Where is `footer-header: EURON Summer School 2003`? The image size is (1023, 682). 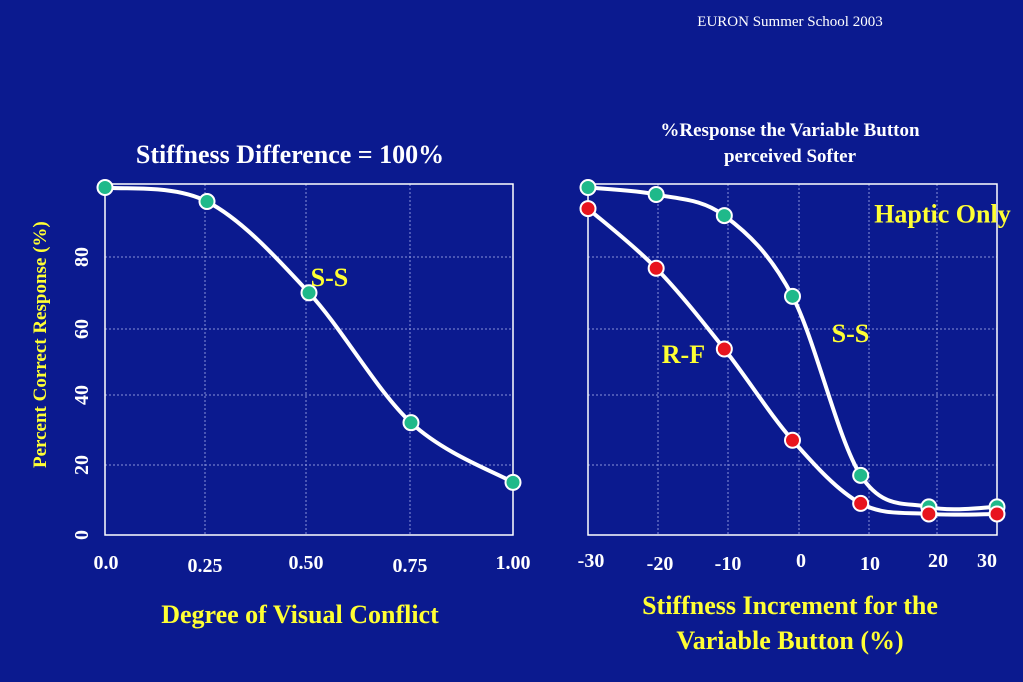
footer-header: EURON Summer School 2003 is located at coordinates (790, 22).